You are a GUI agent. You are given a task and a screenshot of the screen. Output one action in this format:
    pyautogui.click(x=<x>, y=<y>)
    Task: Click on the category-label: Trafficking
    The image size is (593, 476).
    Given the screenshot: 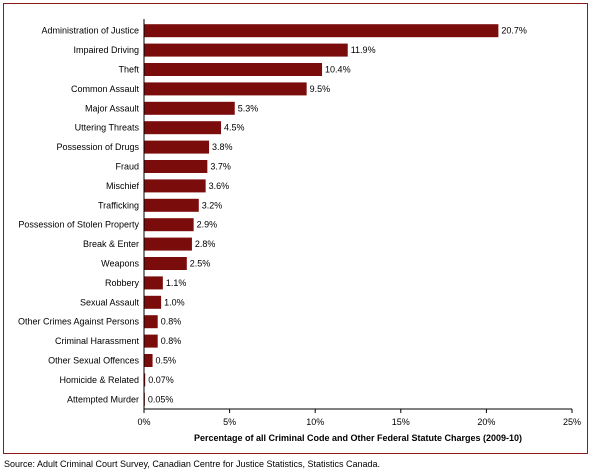 What is the action you would take?
    pyautogui.click(x=118, y=205)
    